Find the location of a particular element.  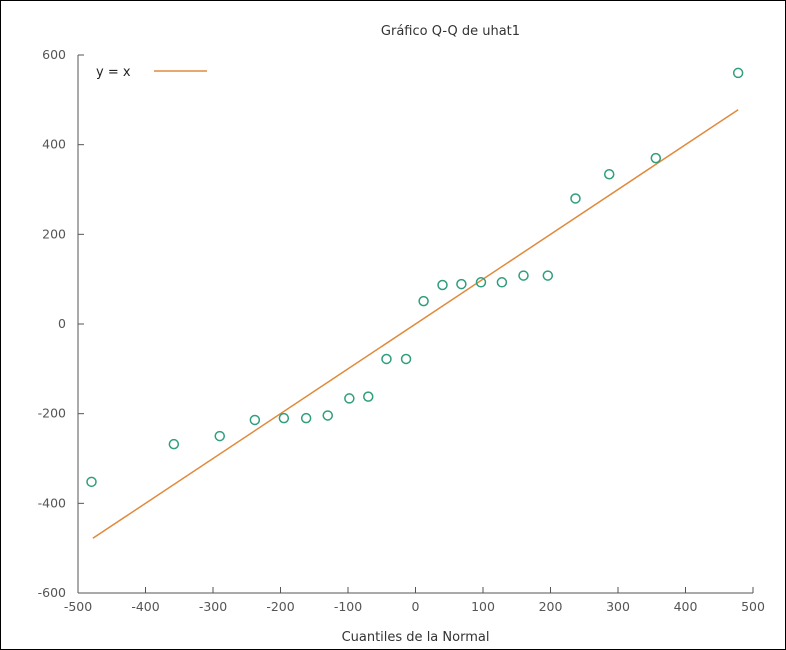

x-tick-label: 100 is located at coordinates (483, 606).